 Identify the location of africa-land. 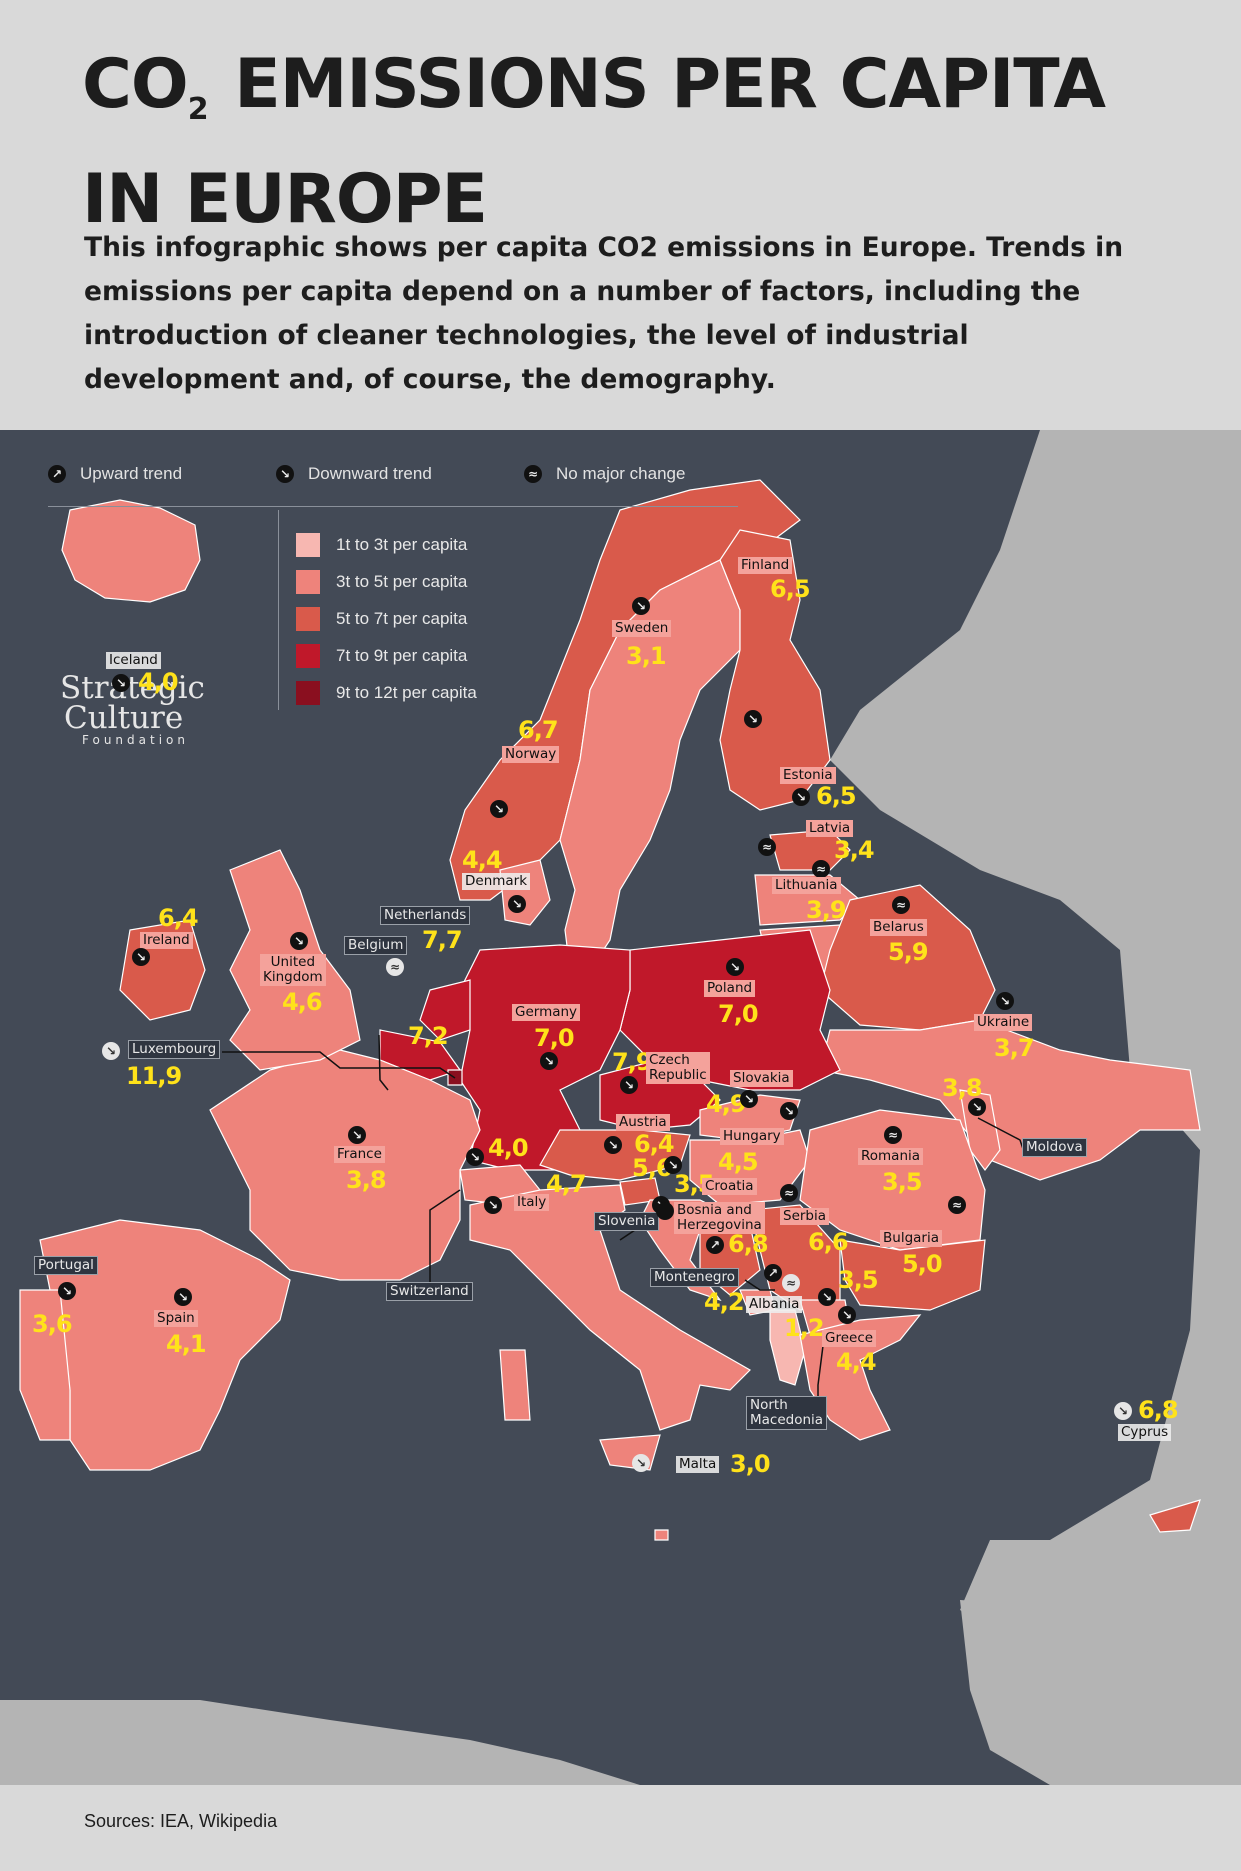
(320, 1742).